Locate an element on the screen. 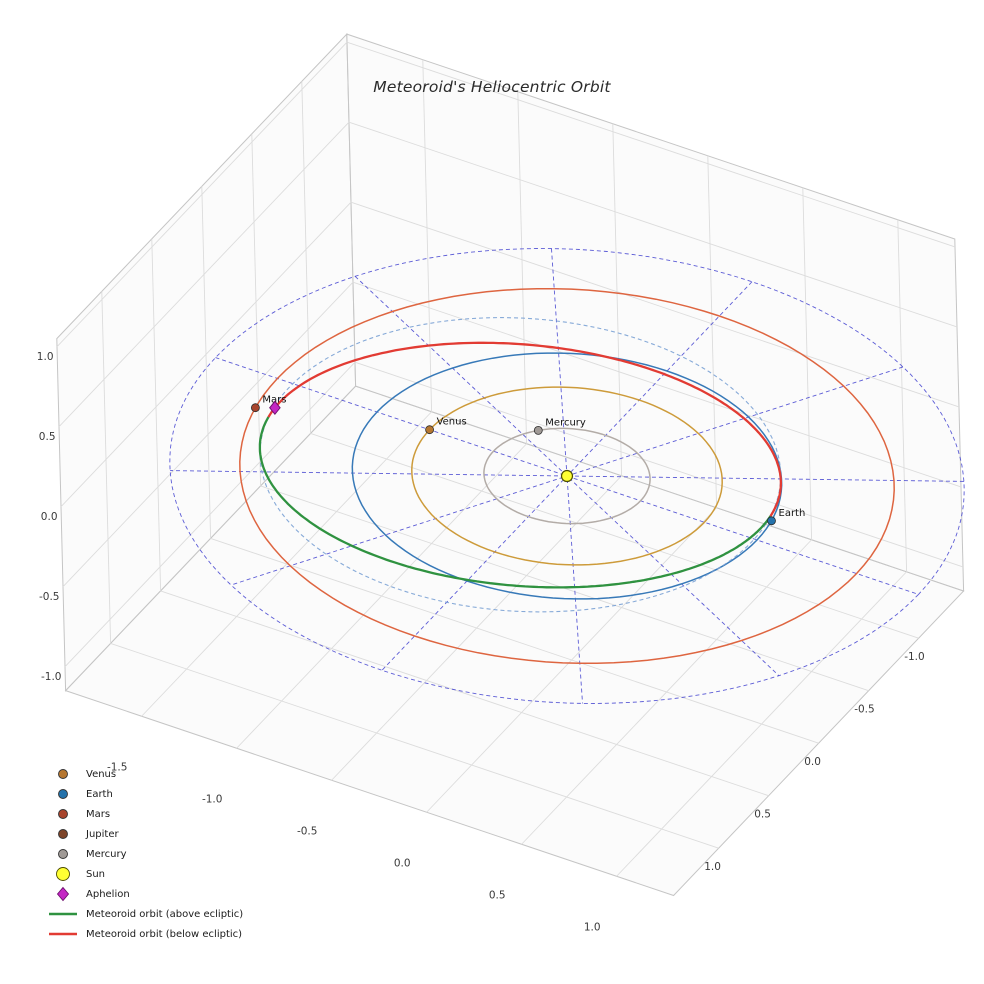 The width and height of the screenshot is (984, 984). sun-legend-marker is located at coordinates (63, 874).